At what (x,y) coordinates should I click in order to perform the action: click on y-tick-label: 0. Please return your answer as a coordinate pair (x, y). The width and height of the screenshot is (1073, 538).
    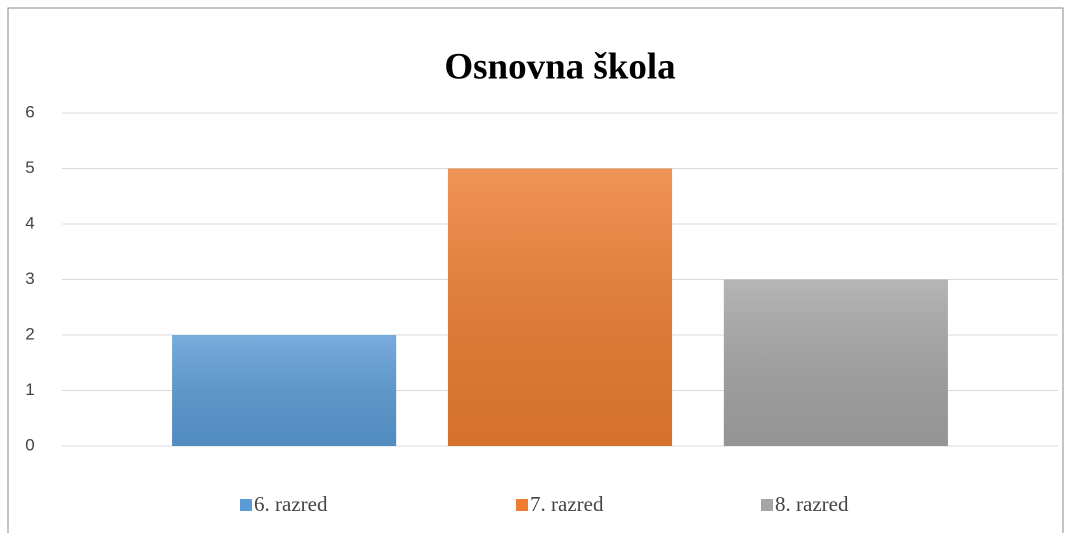
    Looking at the image, I should click on (29, 444).